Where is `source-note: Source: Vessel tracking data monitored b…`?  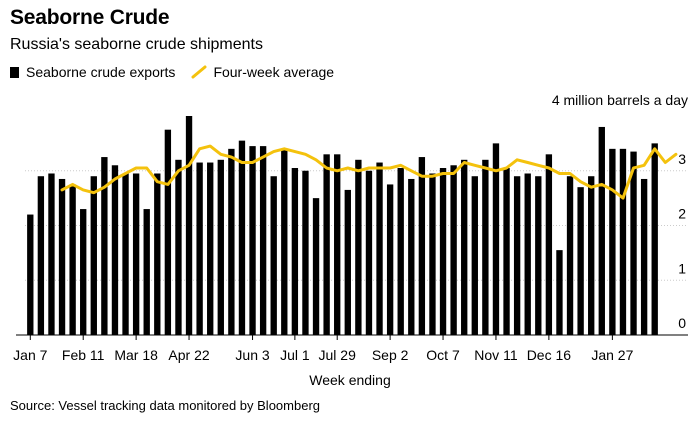
source-note: Source: Vessel tracking data monitored b… is located at coordinates (165, 405).